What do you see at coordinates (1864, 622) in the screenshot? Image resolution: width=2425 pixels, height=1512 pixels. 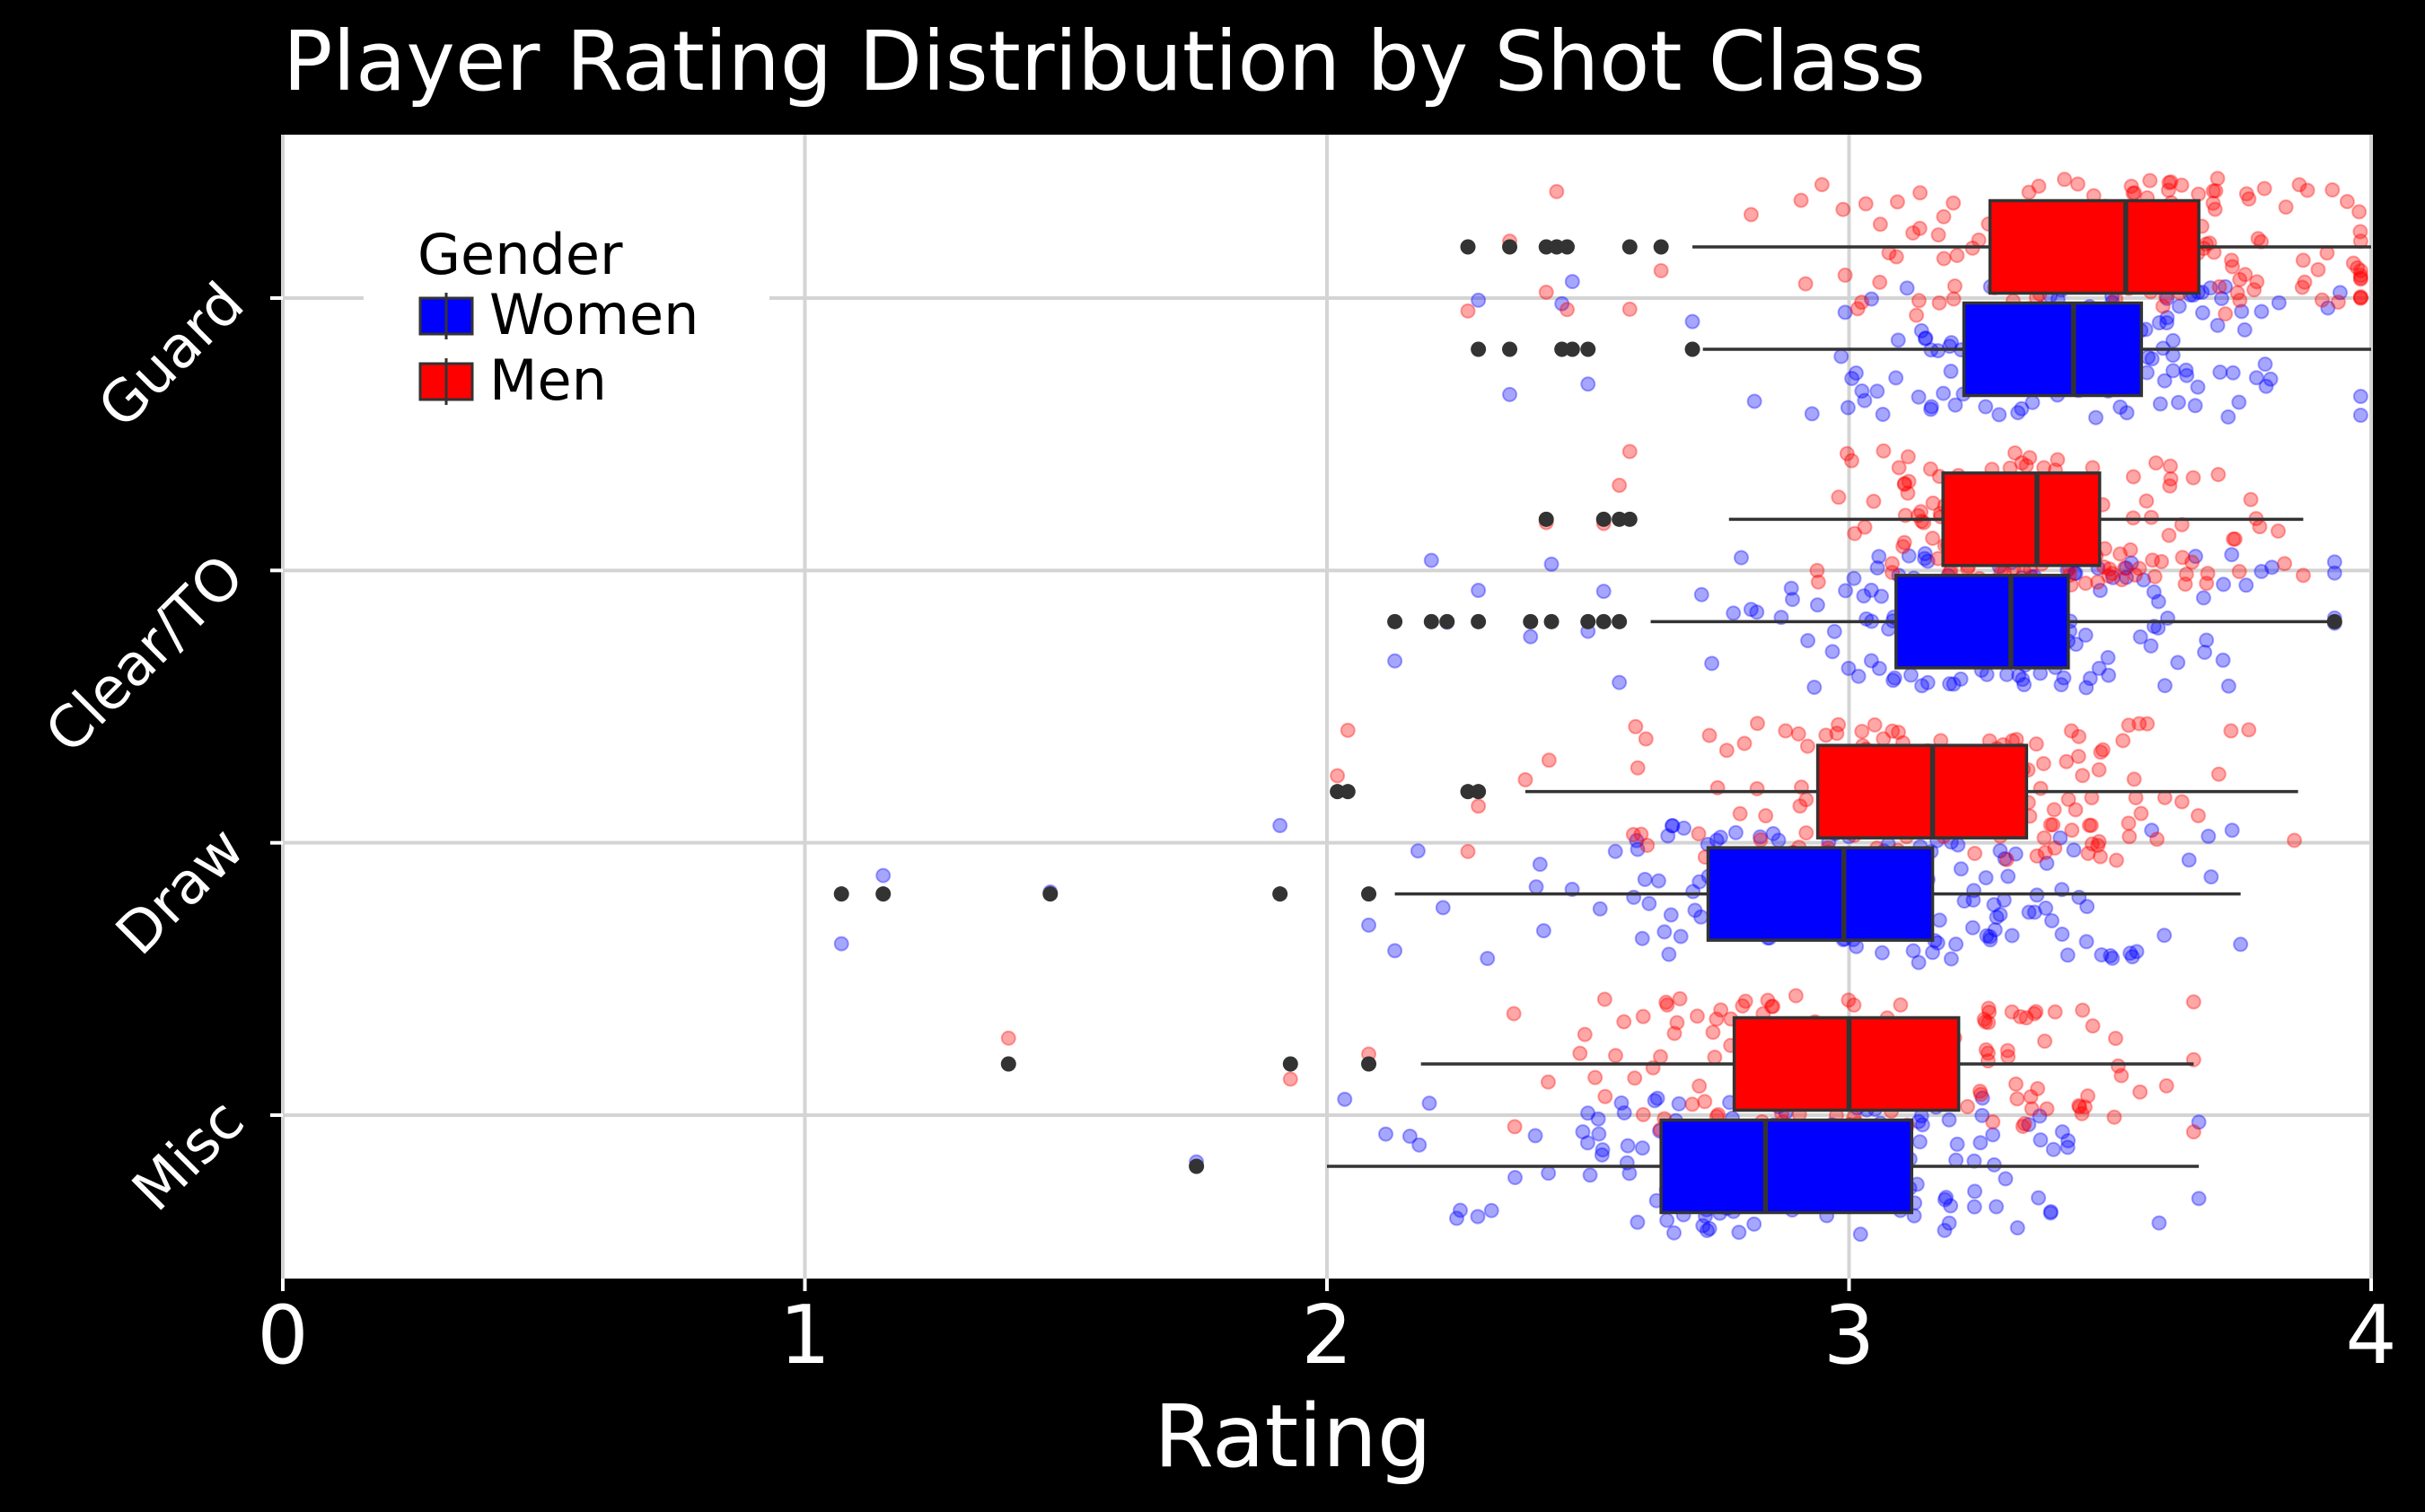 I see `box-women-clear-to` at bounding box center [1864, 622].